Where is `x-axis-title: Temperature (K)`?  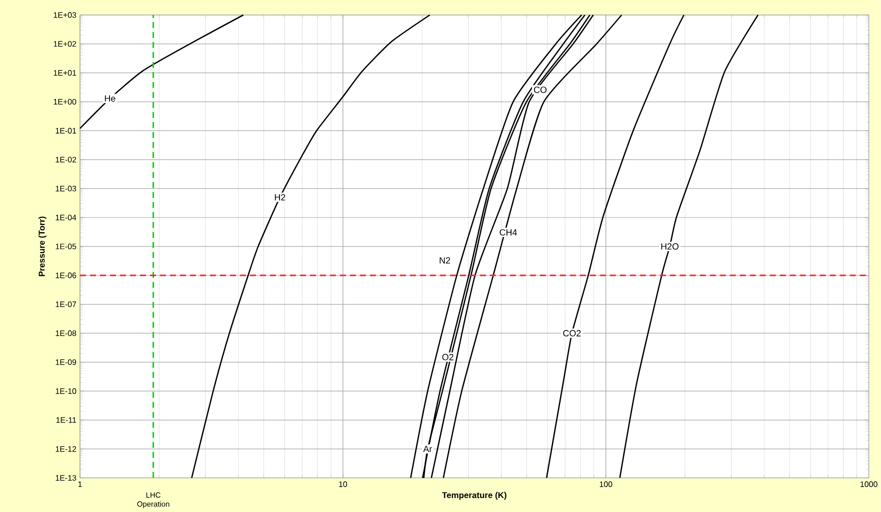
x-axis-title: Temperature (K) is located at coordinates (474, 496).